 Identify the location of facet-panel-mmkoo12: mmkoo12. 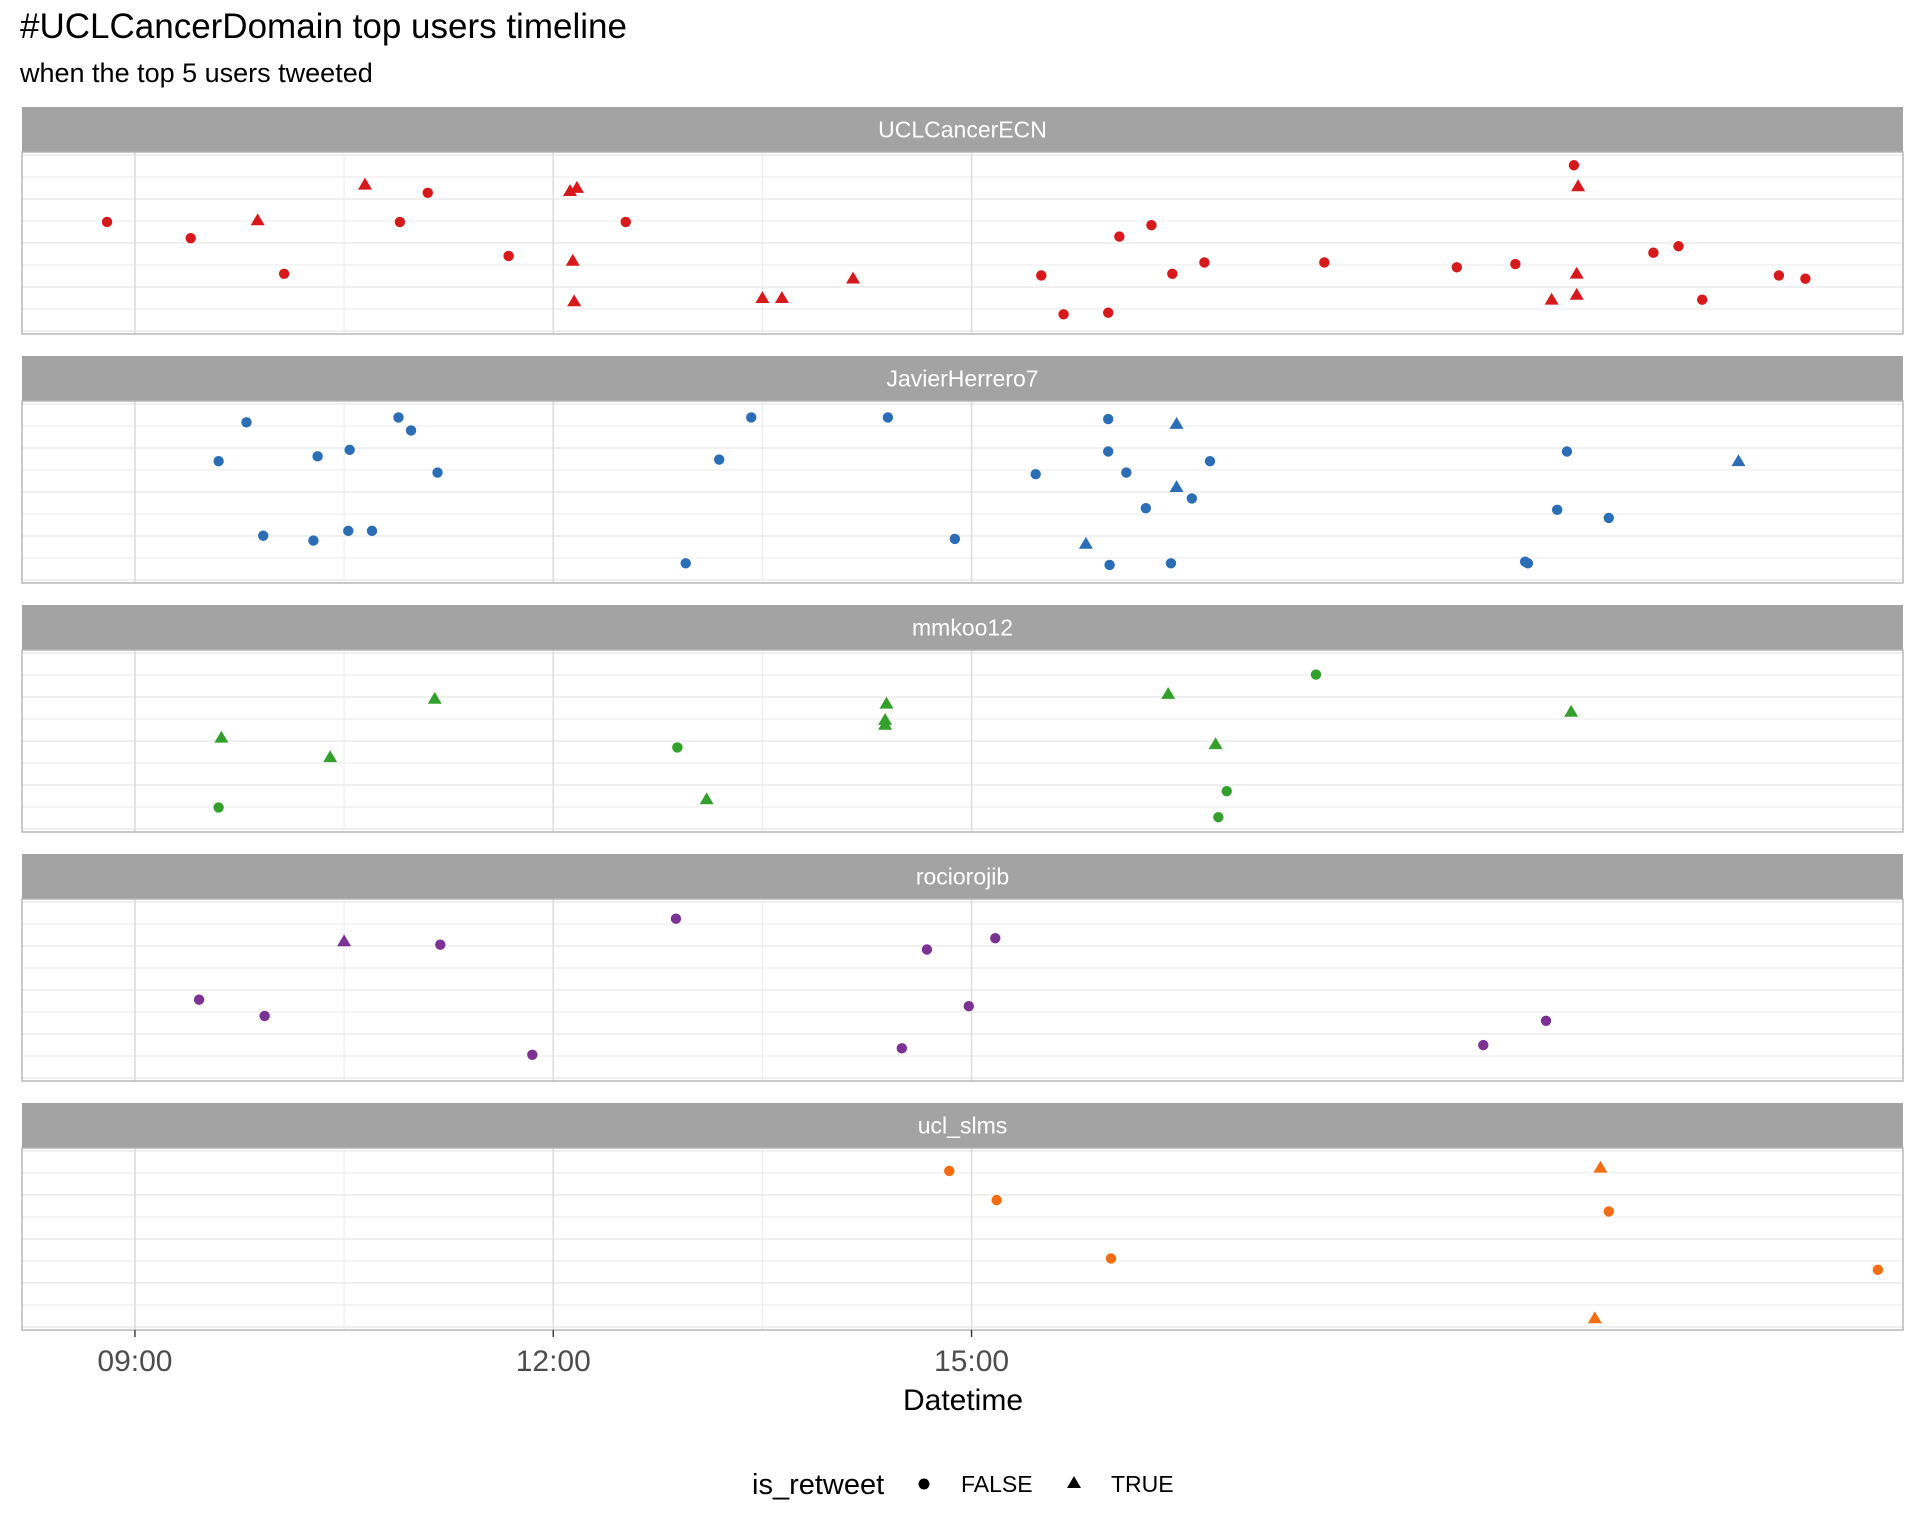
(962, 719).